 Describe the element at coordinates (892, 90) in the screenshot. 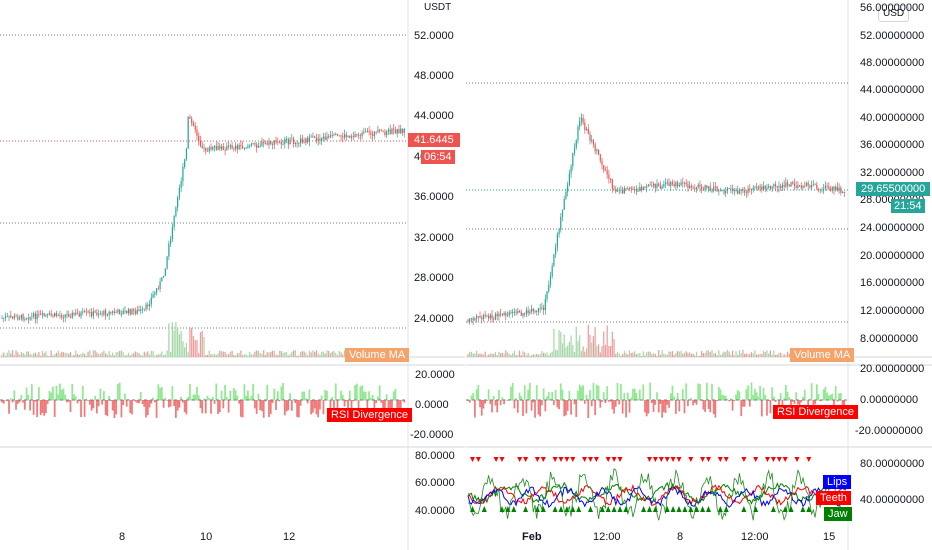

I see `right-price-tick: 44.00000000` at that location.